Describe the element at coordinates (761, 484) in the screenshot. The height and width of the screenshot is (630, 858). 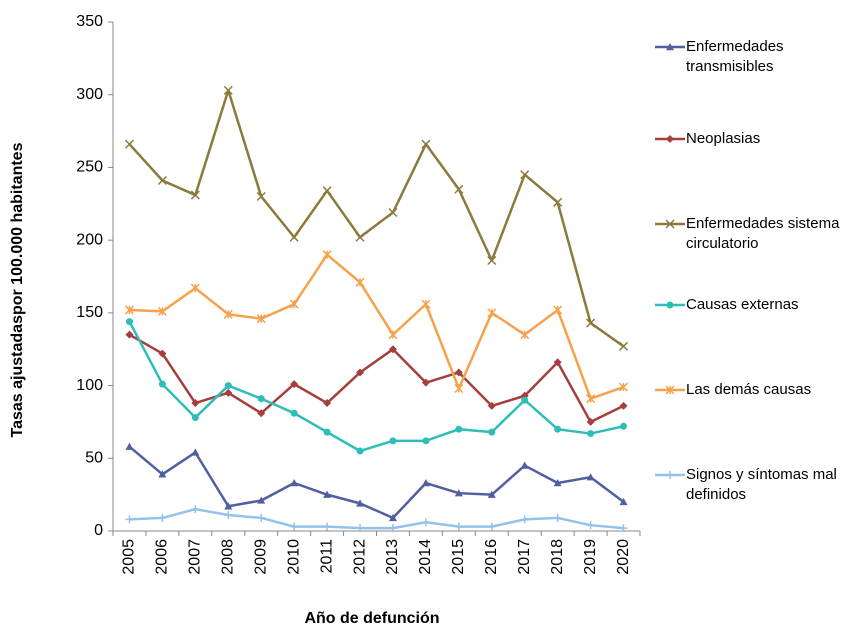
I see `legend-label: Signos y síntomas mal definidos` at that location.